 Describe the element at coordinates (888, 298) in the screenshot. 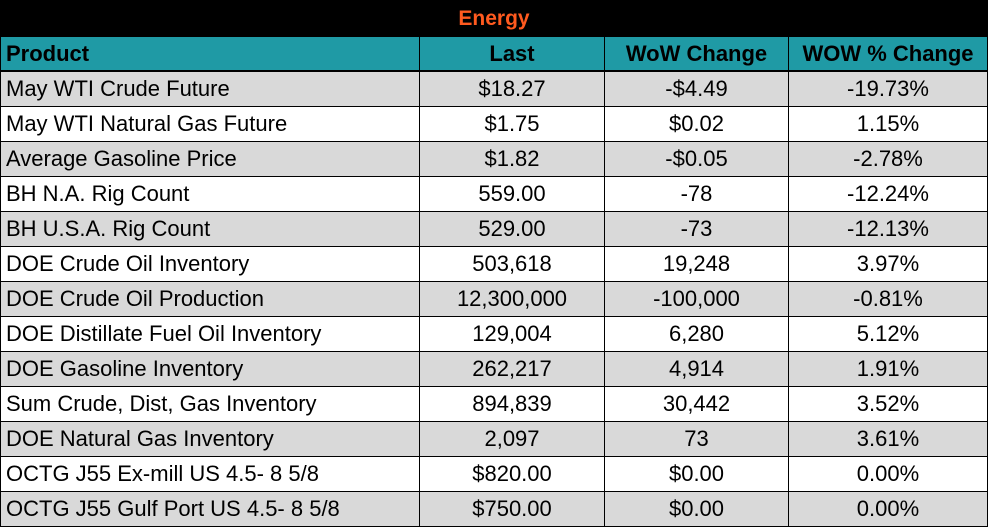

I see `cell-wow-pct-change: -0.81%` at that location.